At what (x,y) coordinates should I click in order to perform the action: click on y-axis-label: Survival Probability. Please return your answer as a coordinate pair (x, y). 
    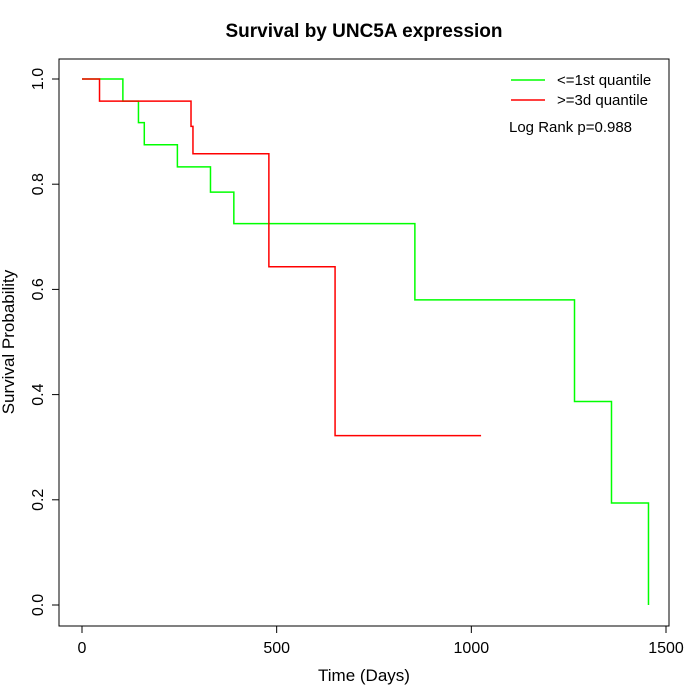
    Looking at the image, I should click on (9, 341).